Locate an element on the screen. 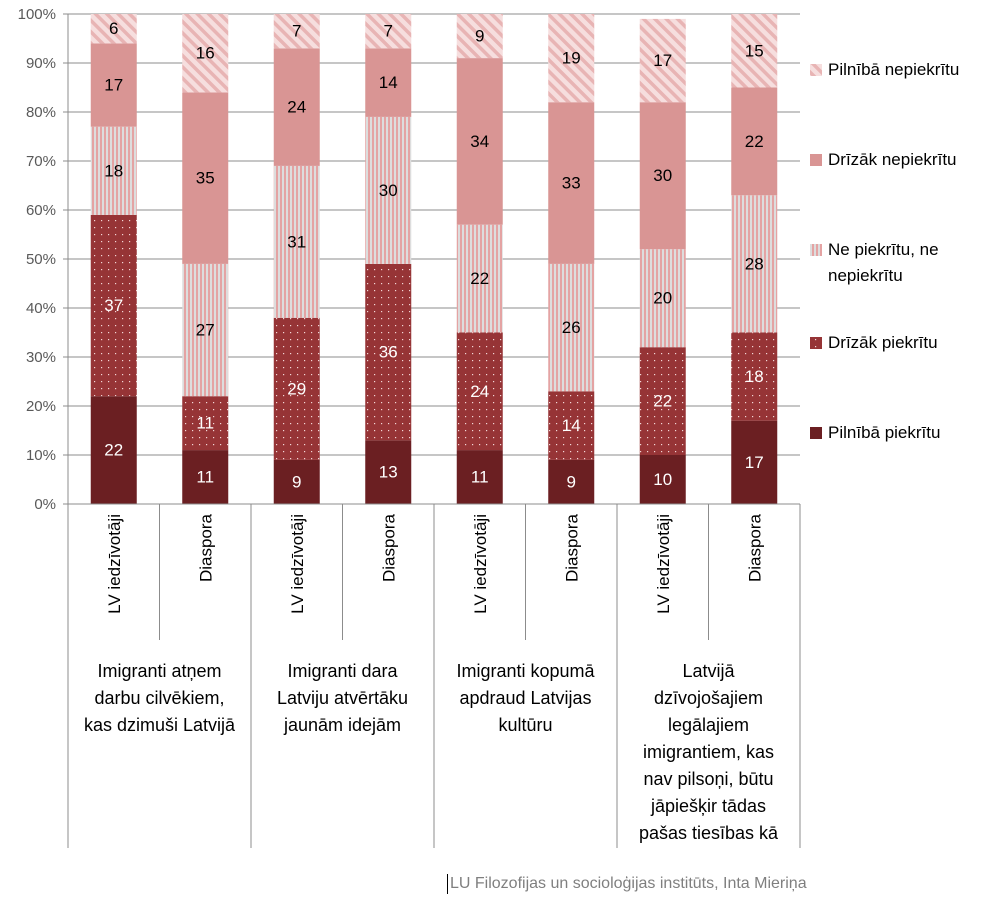 This screenshot has width=1000, height=902. y-tick-label: 70% is located at coordinates (41, 161).